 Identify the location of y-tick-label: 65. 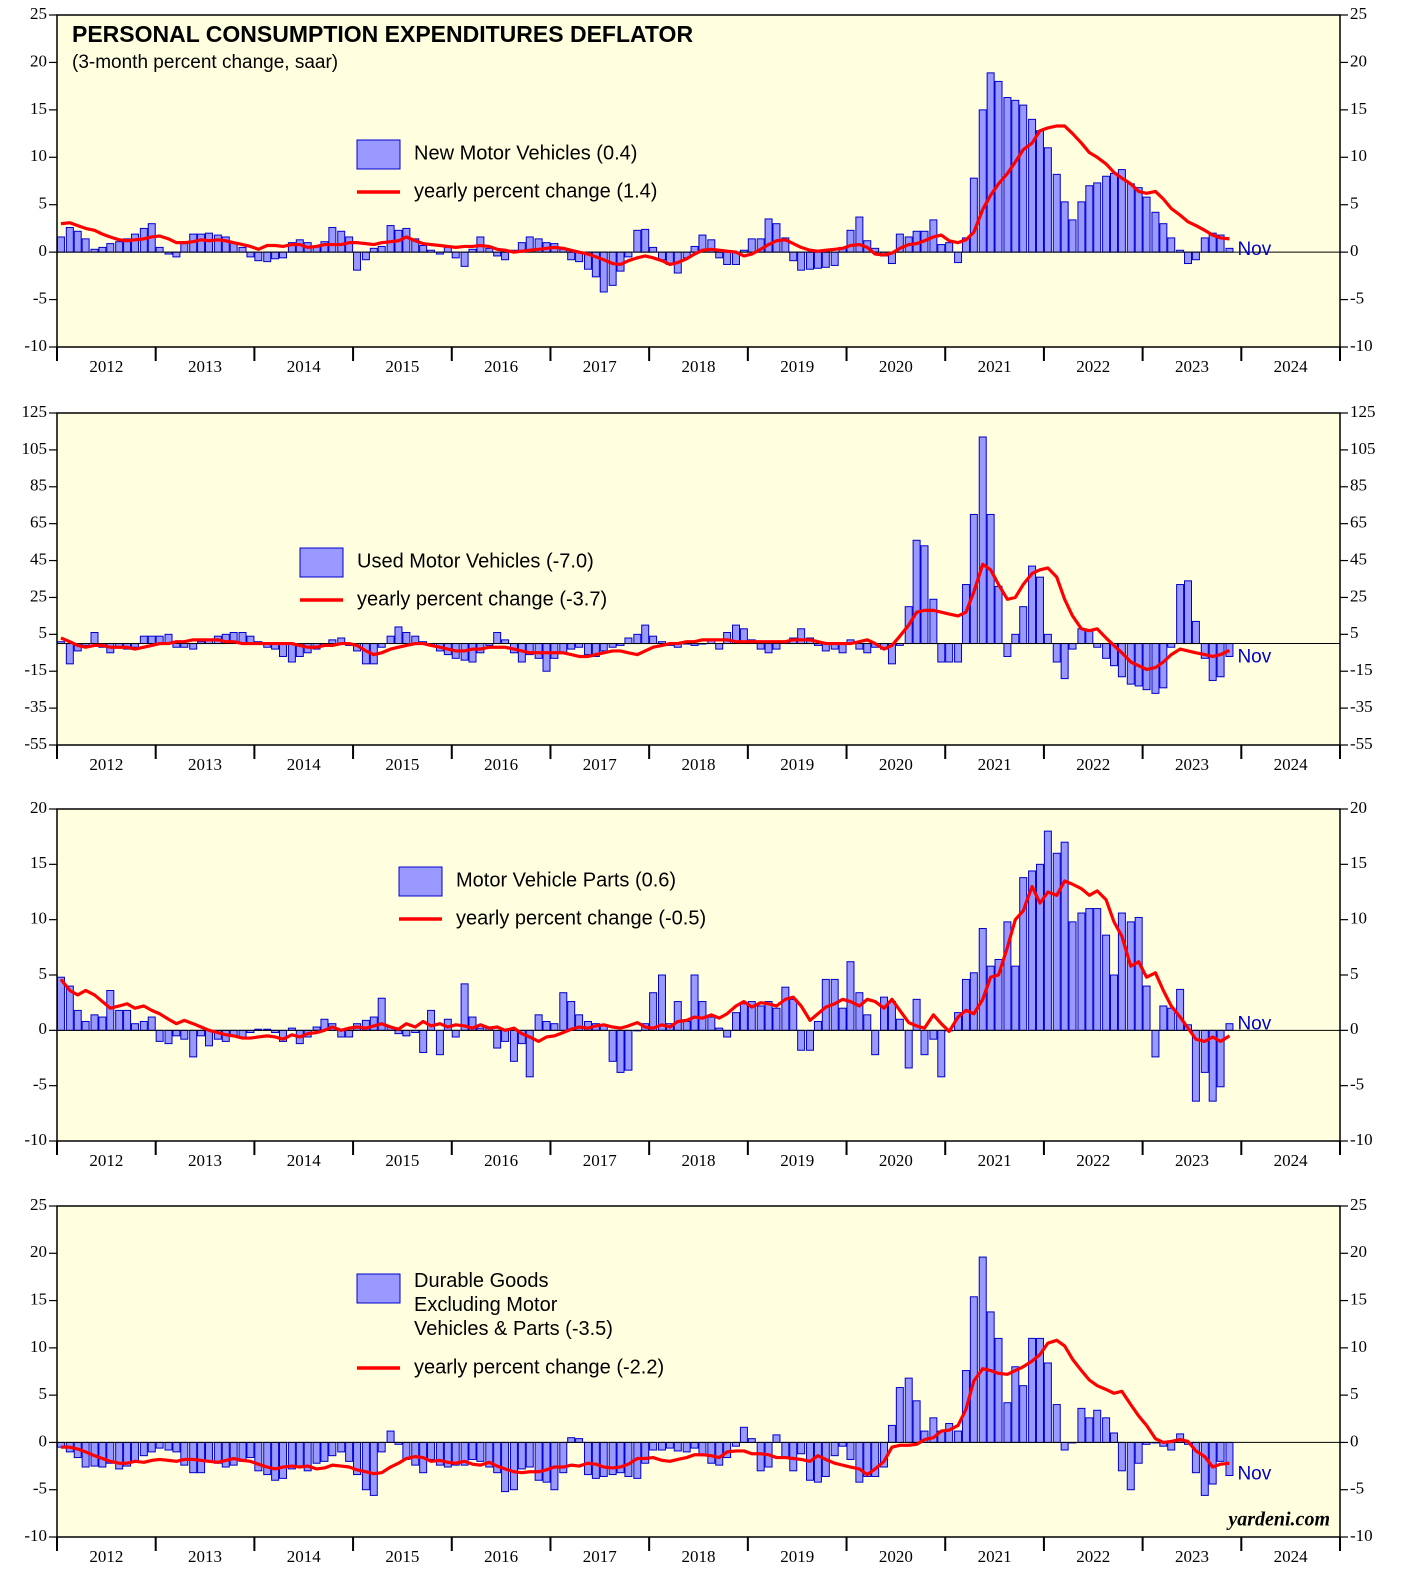
(1358, 522).